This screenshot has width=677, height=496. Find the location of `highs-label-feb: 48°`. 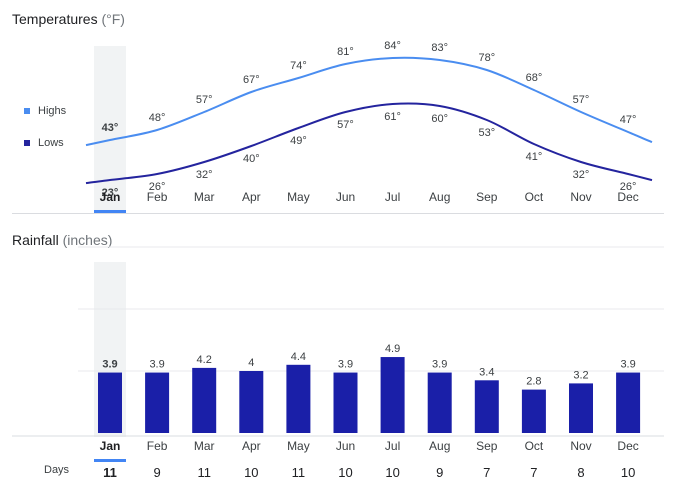

highs-label-feb: 48° is located at coordinates (157, 118).